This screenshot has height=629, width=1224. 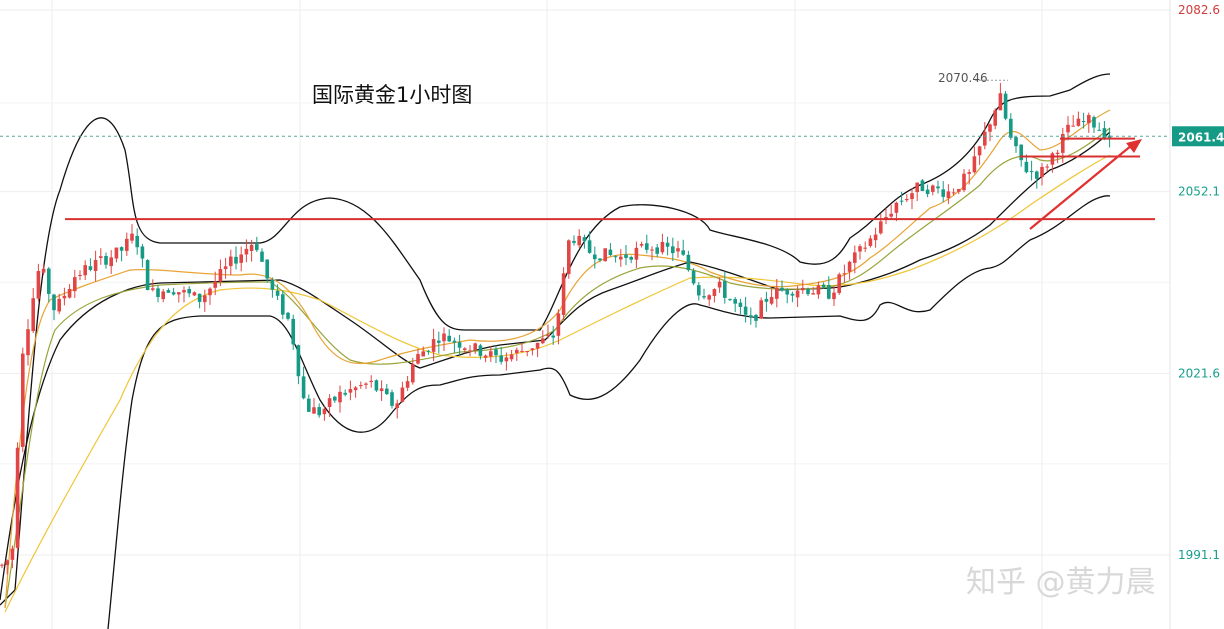 What do you see at coordinates (392, 95) in the screenshot?
I see `chart-title: 国际黄金1小时图` at bounding box center [392, 95].